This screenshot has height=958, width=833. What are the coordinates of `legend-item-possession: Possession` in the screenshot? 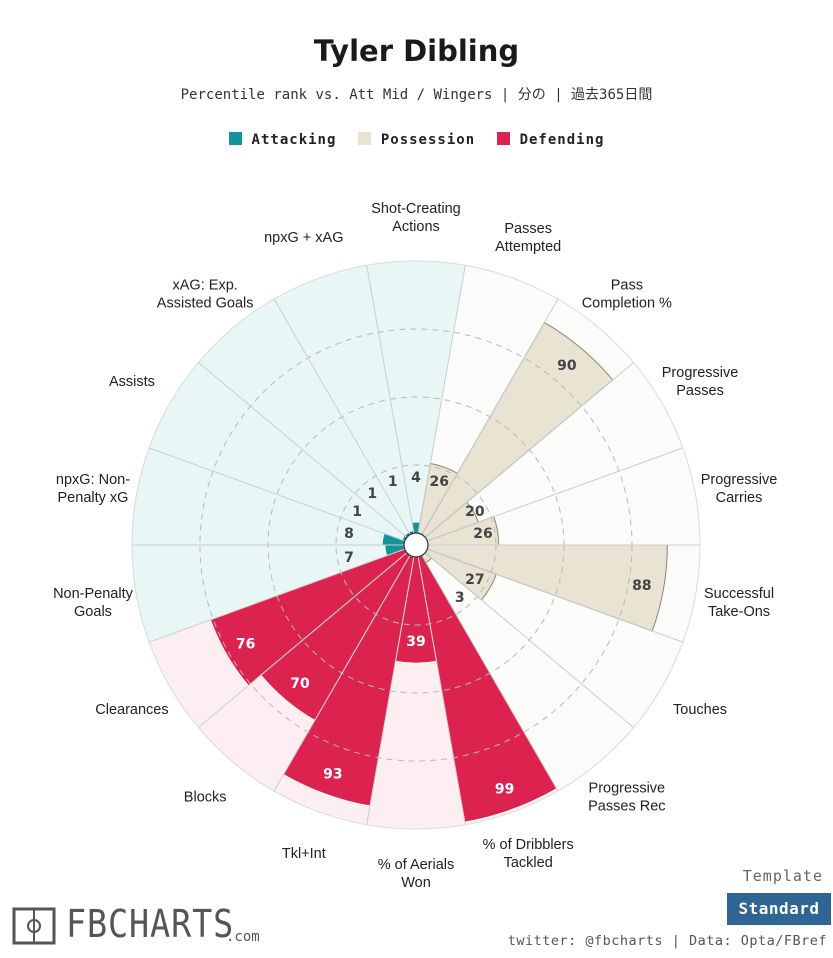 It's located at (416, 140).